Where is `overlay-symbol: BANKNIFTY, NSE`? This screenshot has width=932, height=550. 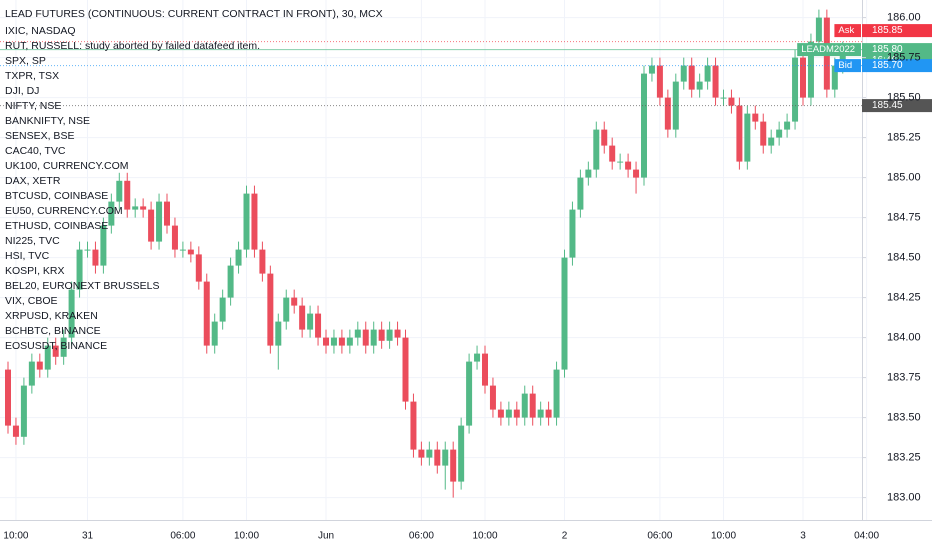 overlay-symbol: BANKNIFTY, NSE is located at coordinates (47, 121).